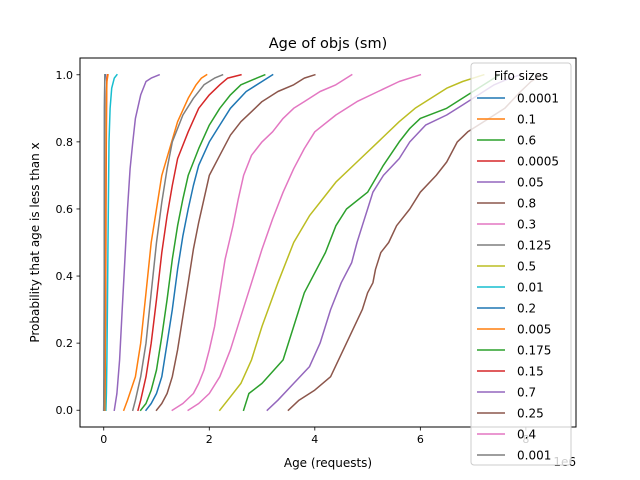 The image size is (640, 480). What do you see at coordinates (526, 393) in the screenshot?
I see `legend-label-0.7: 0.7` at bounding box center [526, 393].